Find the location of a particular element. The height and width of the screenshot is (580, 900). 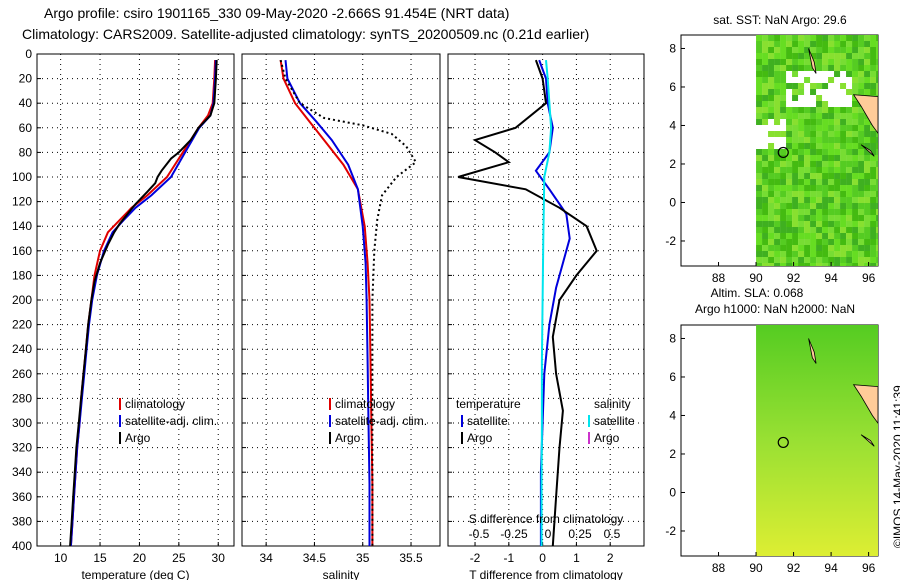

argo-location-marker is located at coordinates (783, 442).